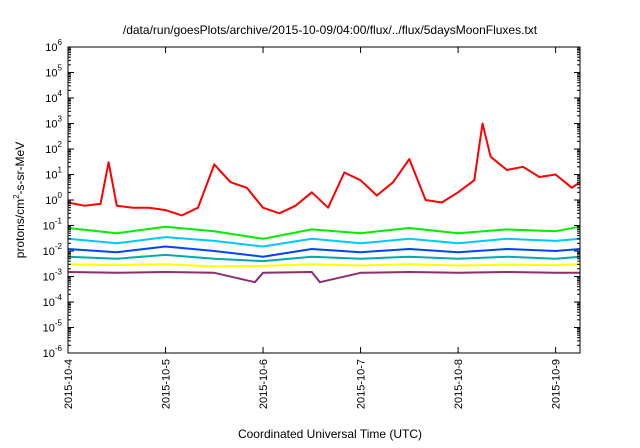 This screenshot has height=448, width=640. I want to click on y-tick-label: 10³, so click(53, 123).